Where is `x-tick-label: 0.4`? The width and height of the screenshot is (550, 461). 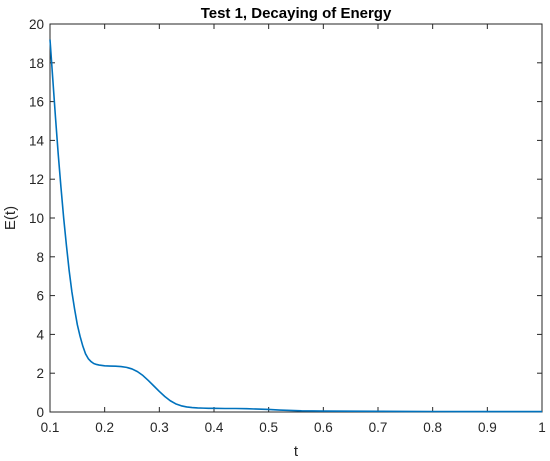
x-tick-label: 0.4 is located at coordinates (214, 427).